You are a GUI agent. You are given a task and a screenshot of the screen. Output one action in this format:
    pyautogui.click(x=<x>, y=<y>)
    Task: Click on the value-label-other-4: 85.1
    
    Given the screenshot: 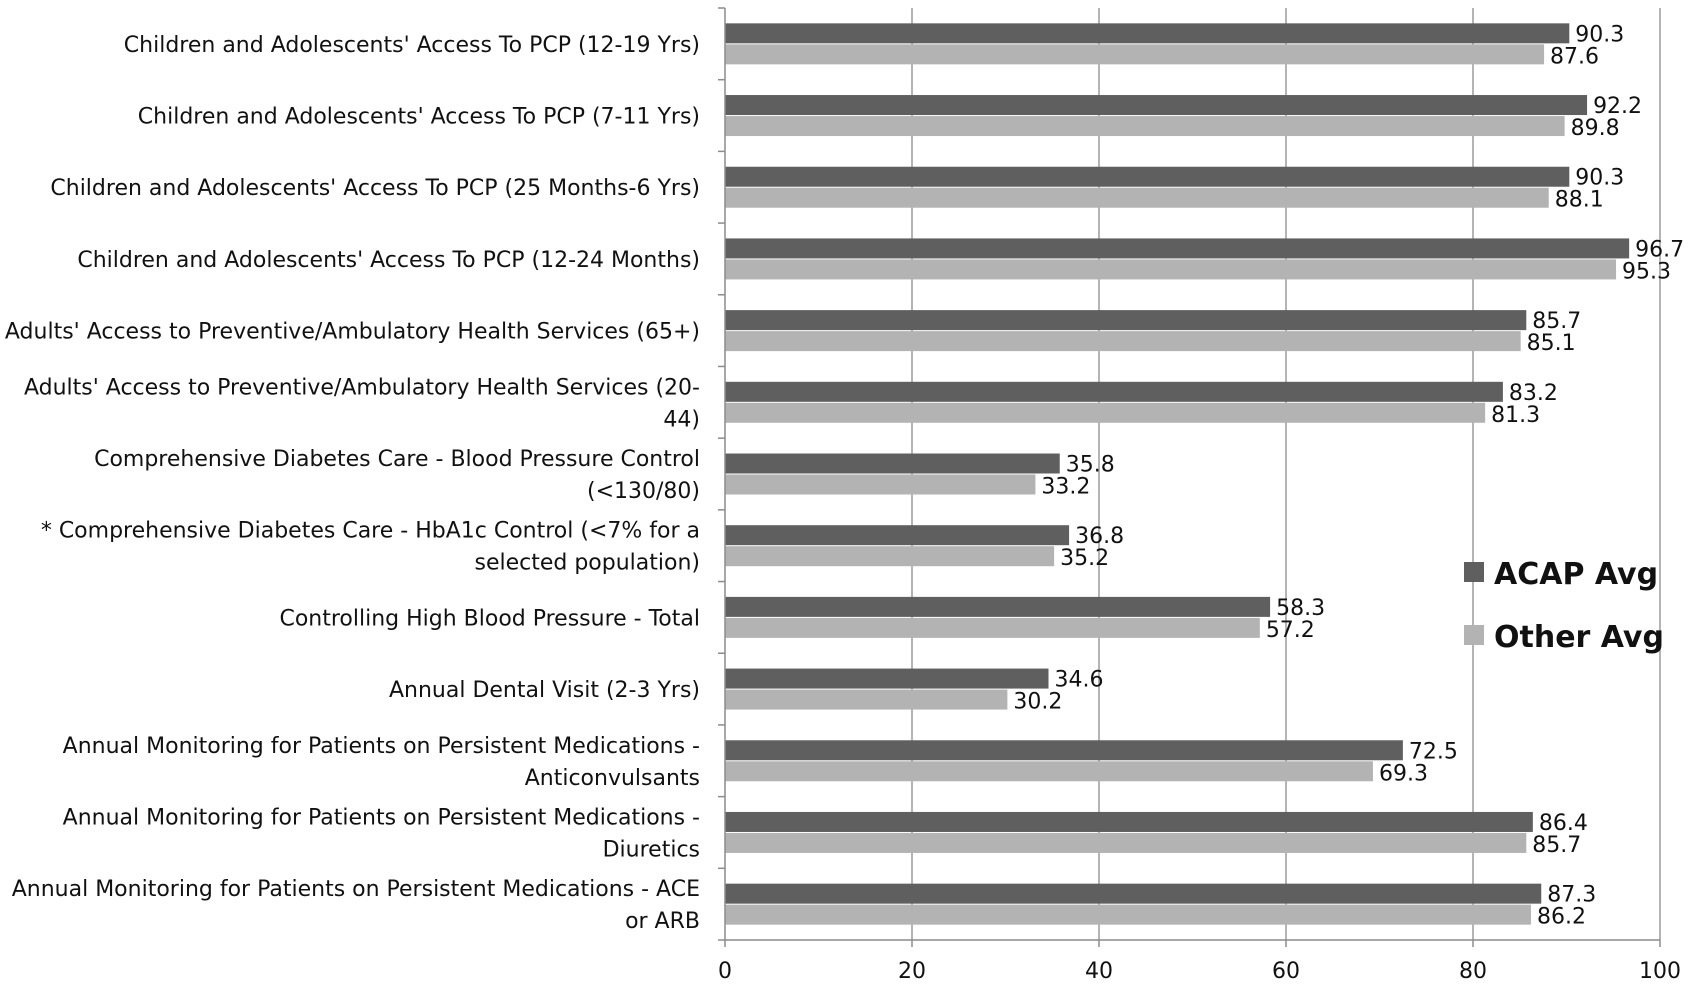 What is the action you would take?
    pyautogui.click(x=1551, y=343)
    